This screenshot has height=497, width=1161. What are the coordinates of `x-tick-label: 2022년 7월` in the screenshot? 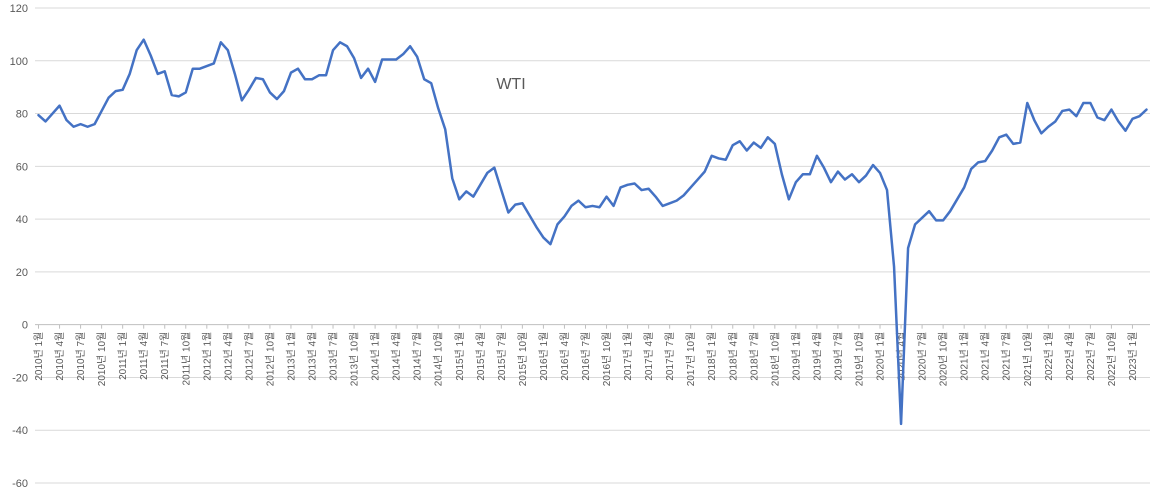 It's located at (1091, 356).